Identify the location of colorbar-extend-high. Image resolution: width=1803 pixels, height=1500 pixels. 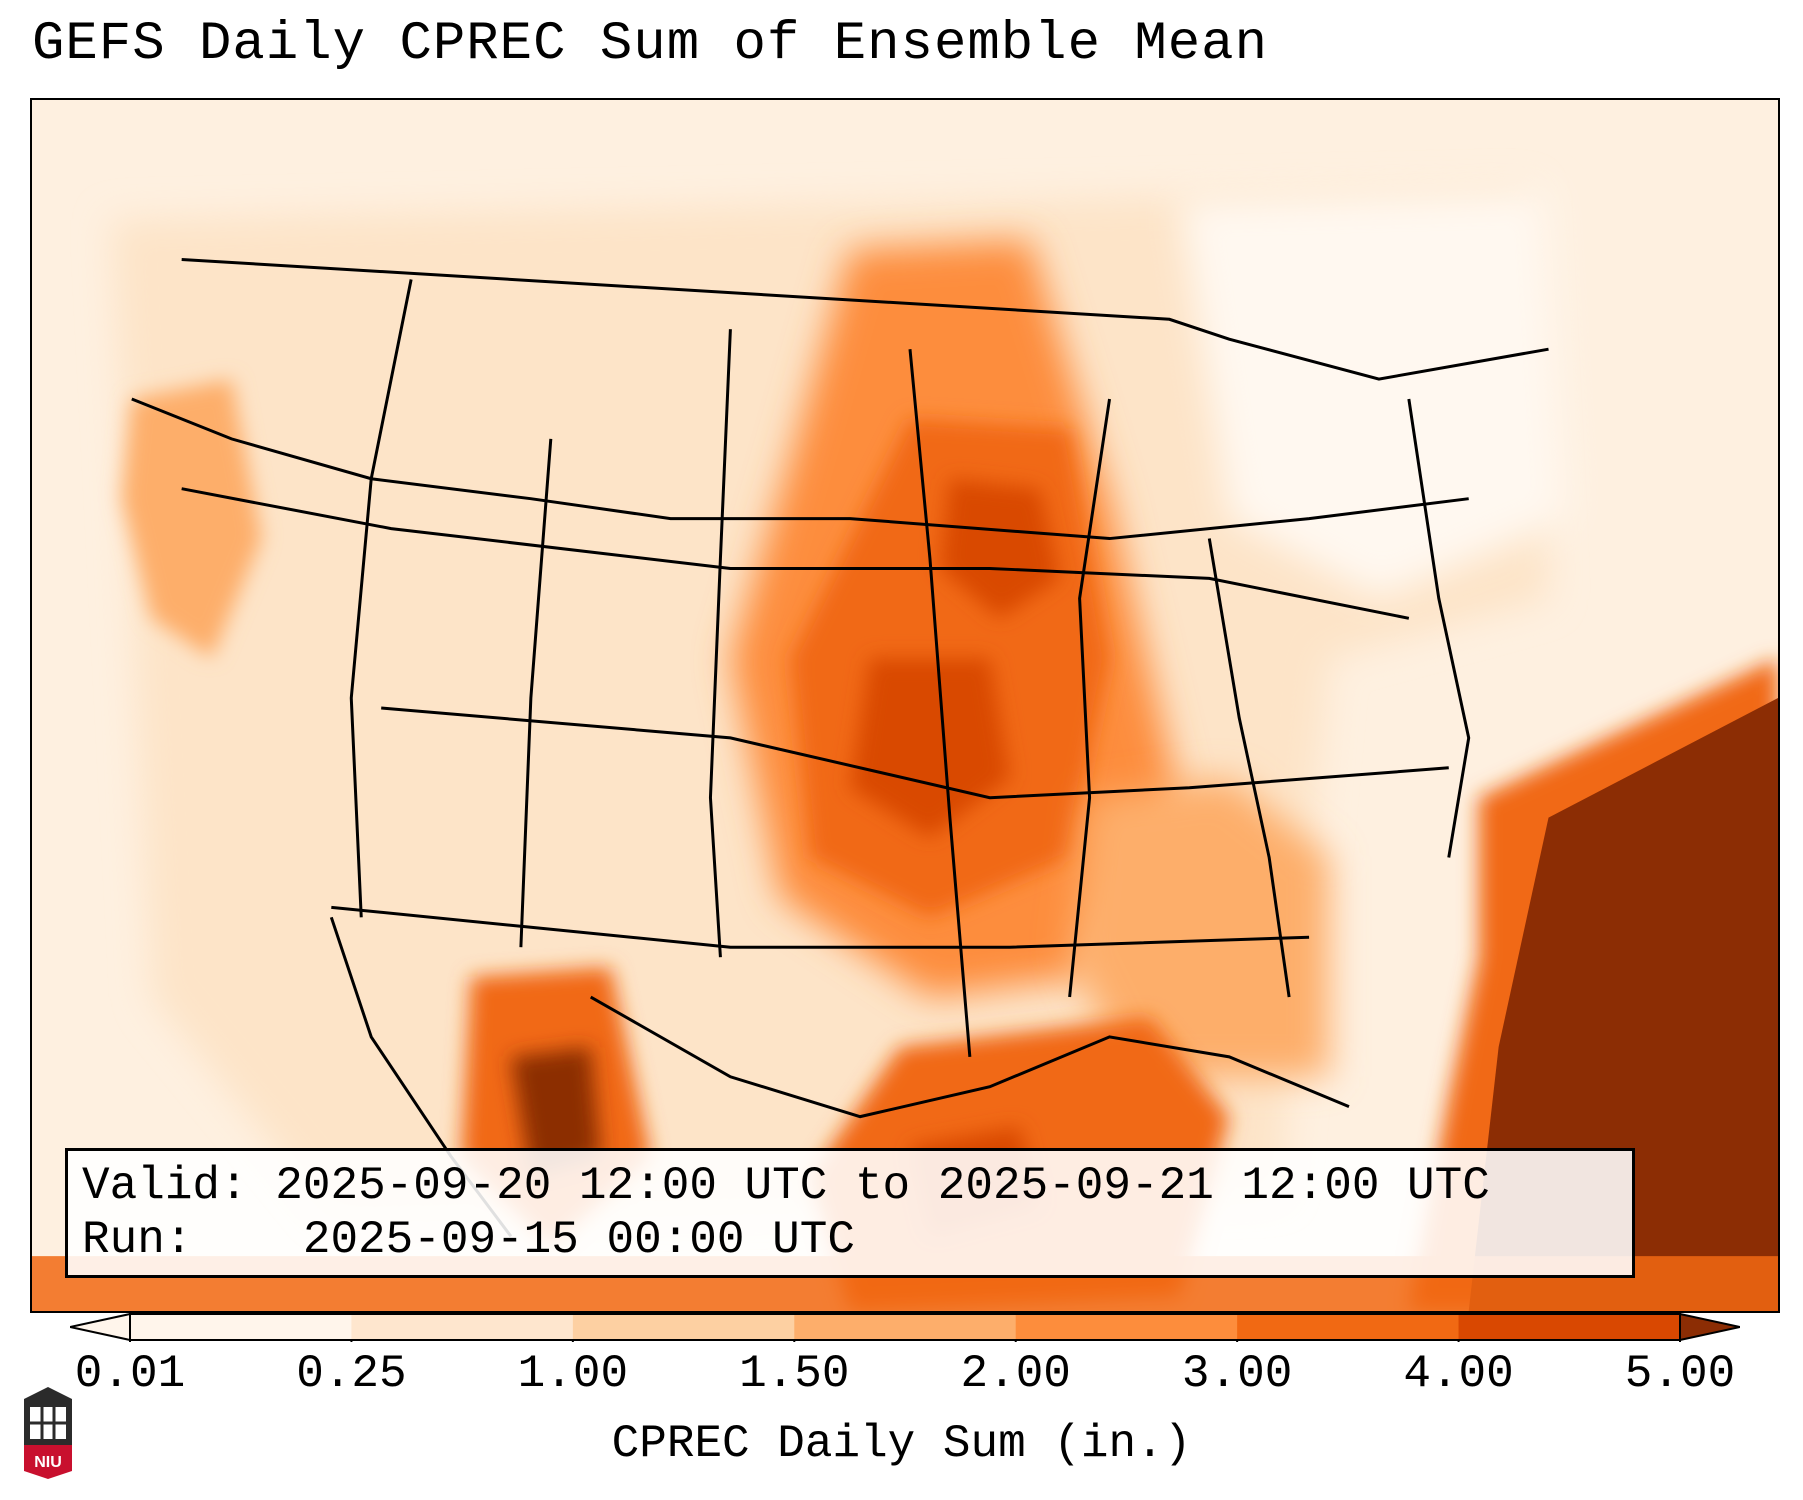
(1709, 1327).